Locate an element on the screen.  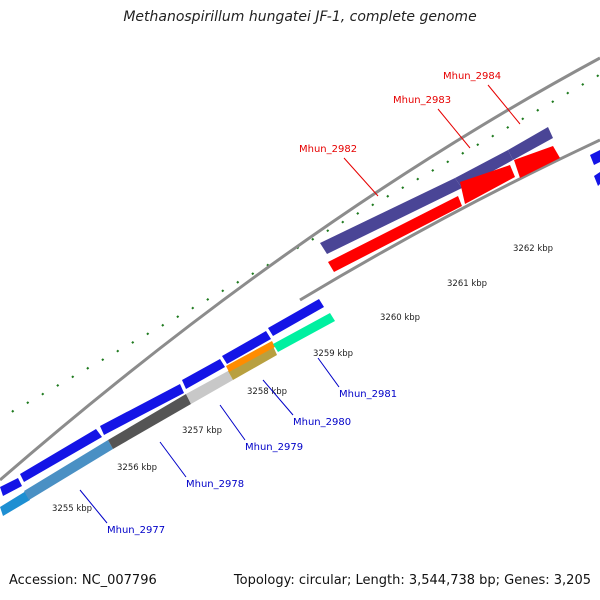
gene-label: Mhun_2978 is located at coordinates (215, 484).